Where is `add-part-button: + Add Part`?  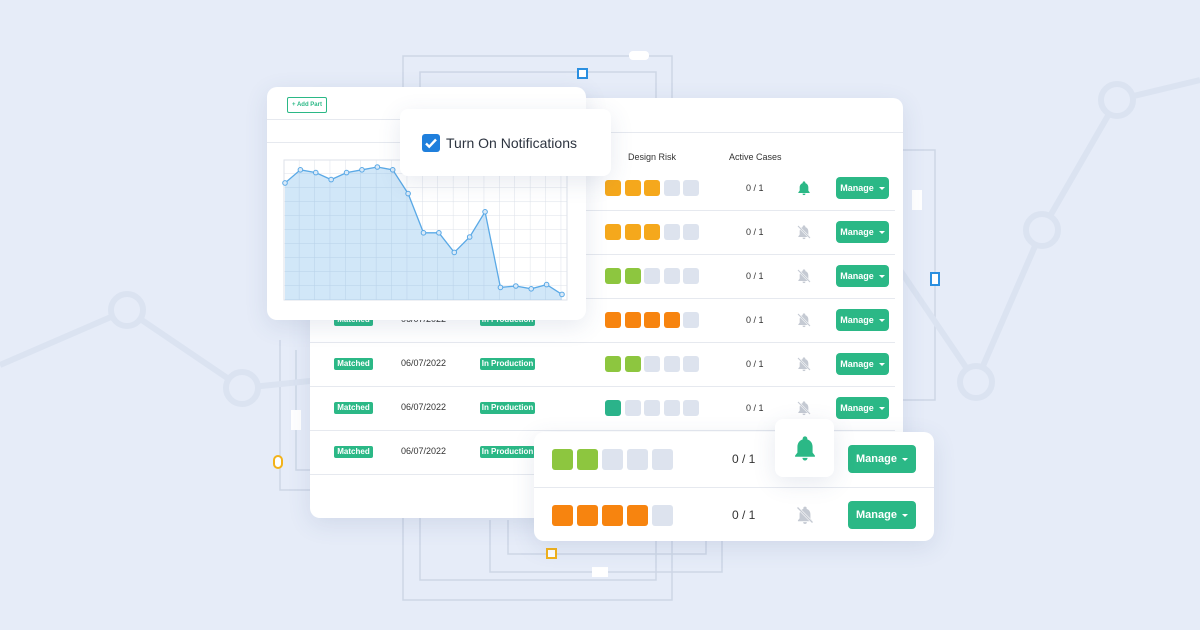 add-part-button: + Add Part is located at coordinates (307, 105).